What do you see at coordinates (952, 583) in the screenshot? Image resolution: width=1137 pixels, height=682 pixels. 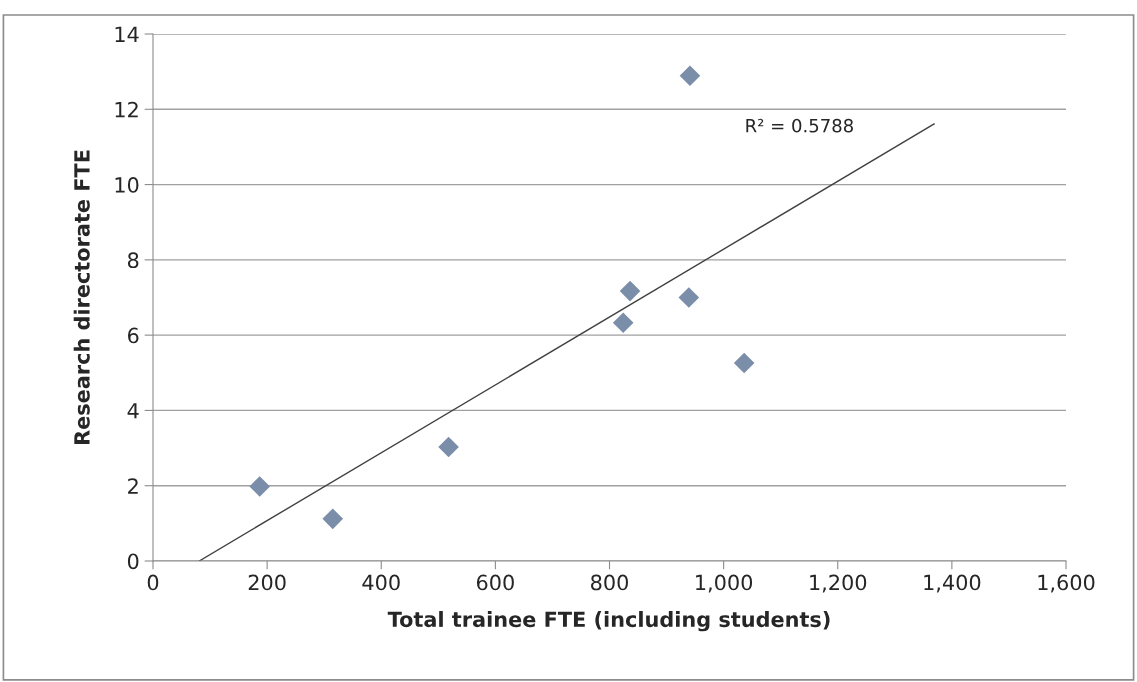 I see `x-tick-label: 1,400` at bounding box center [952, 583].